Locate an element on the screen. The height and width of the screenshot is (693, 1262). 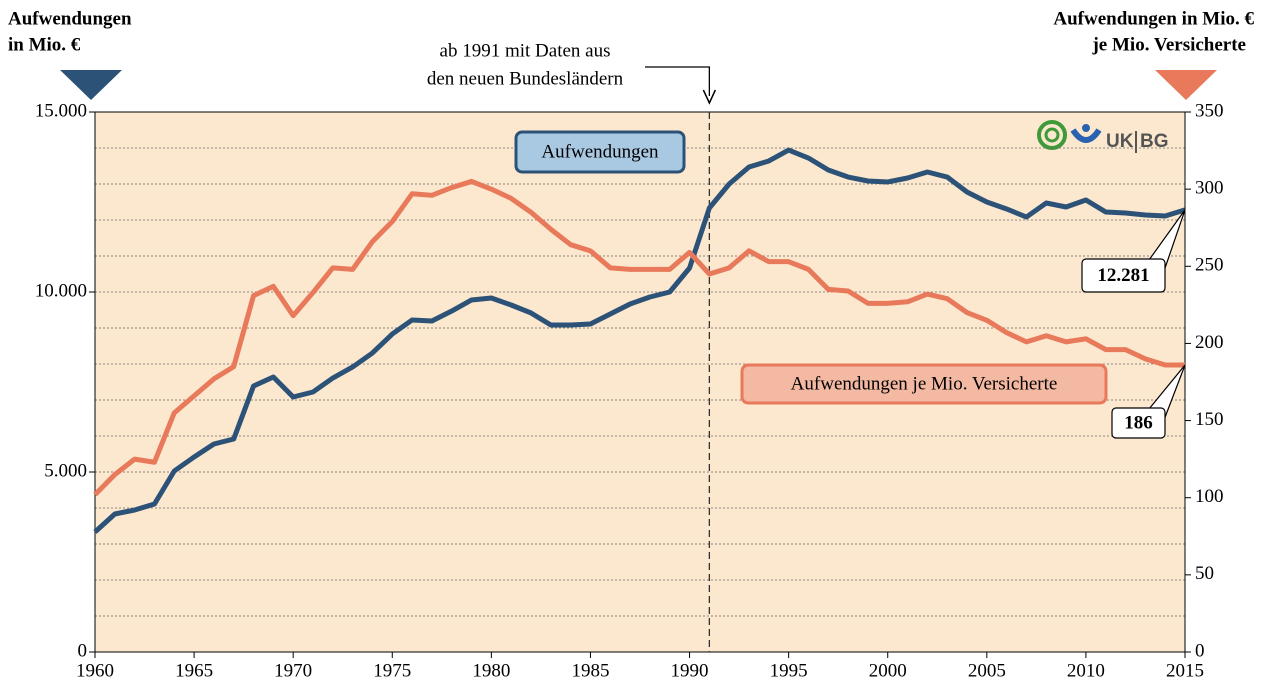
y2-axis-marker is located at coordinates (1186, 85).